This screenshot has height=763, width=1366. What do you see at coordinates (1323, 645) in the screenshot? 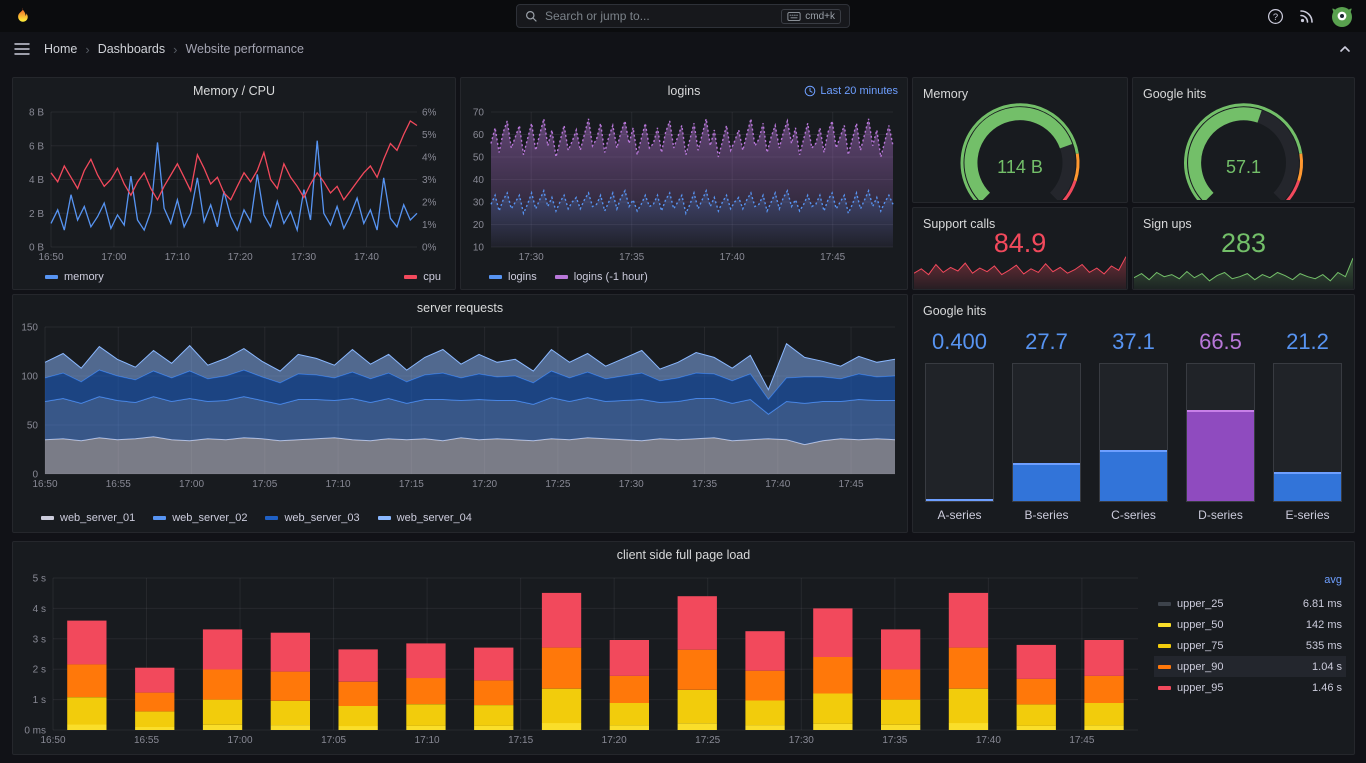
I see `legend-avg-value: 535 ms` at bounding box center [1323, 645].